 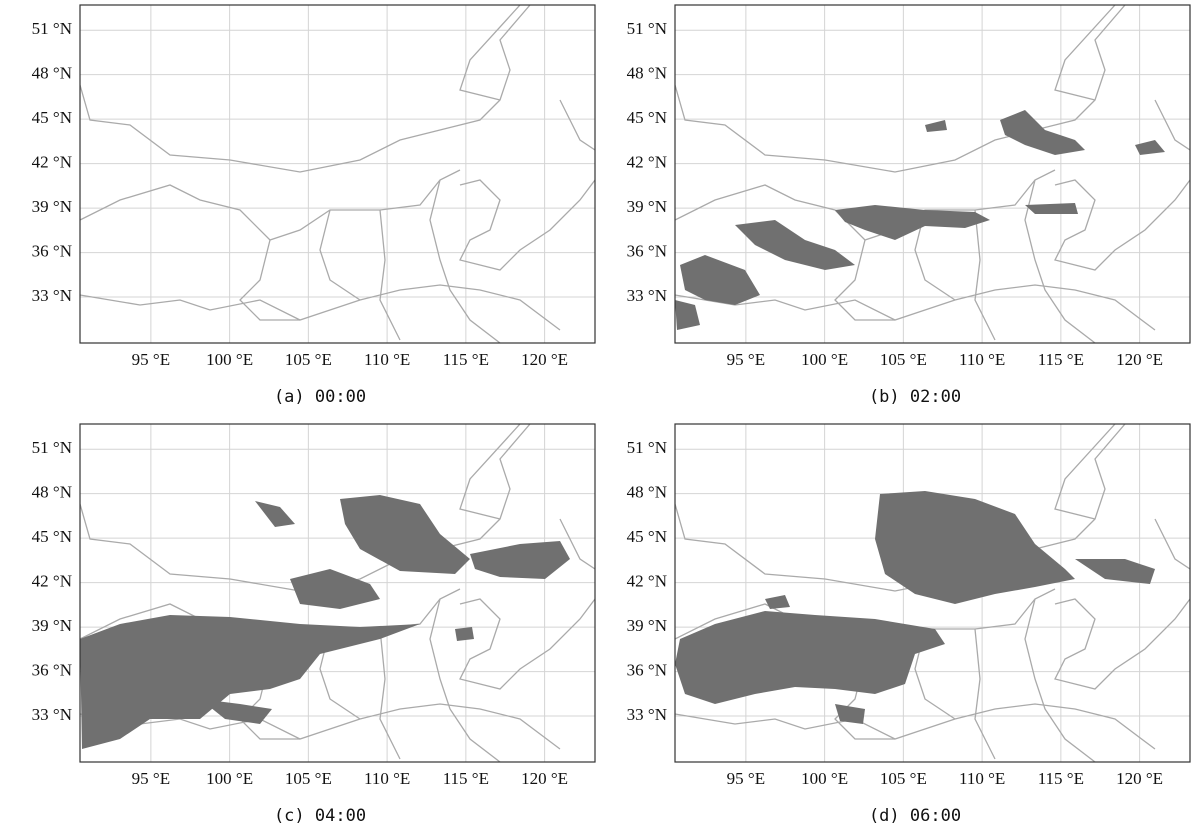 I want to click on caption: (c) 04:00, so click(x=320, y=815).